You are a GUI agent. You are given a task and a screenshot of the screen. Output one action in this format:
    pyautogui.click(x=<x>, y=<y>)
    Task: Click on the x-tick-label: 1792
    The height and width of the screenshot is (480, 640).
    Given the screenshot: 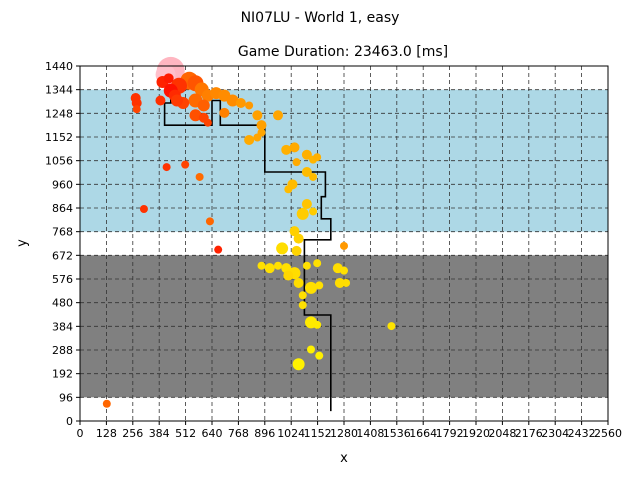 What is the action you would take?
    pyautogui.click(x=450, y=433)
    